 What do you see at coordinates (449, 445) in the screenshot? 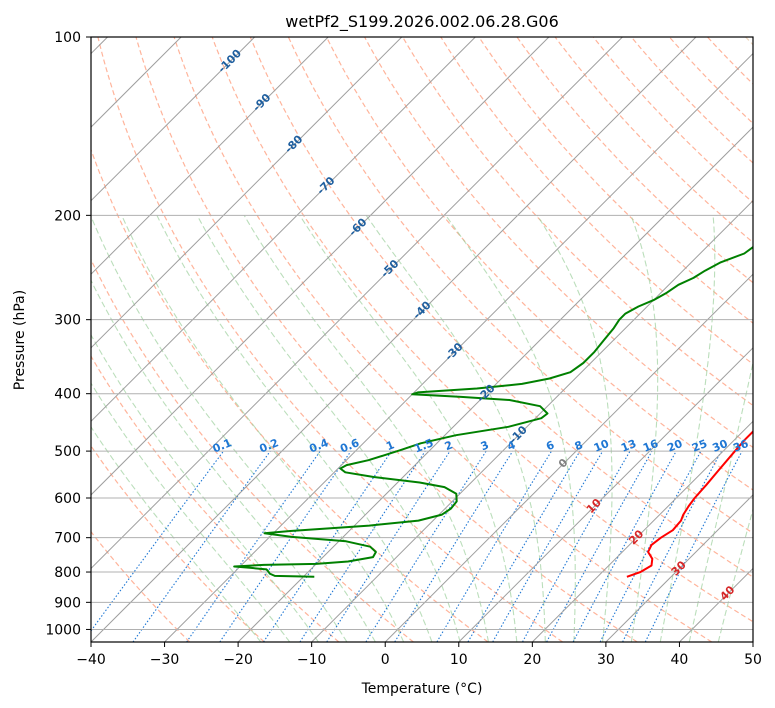
I see `mixing-ratio-label: 2` at bounding box center [449, 445].